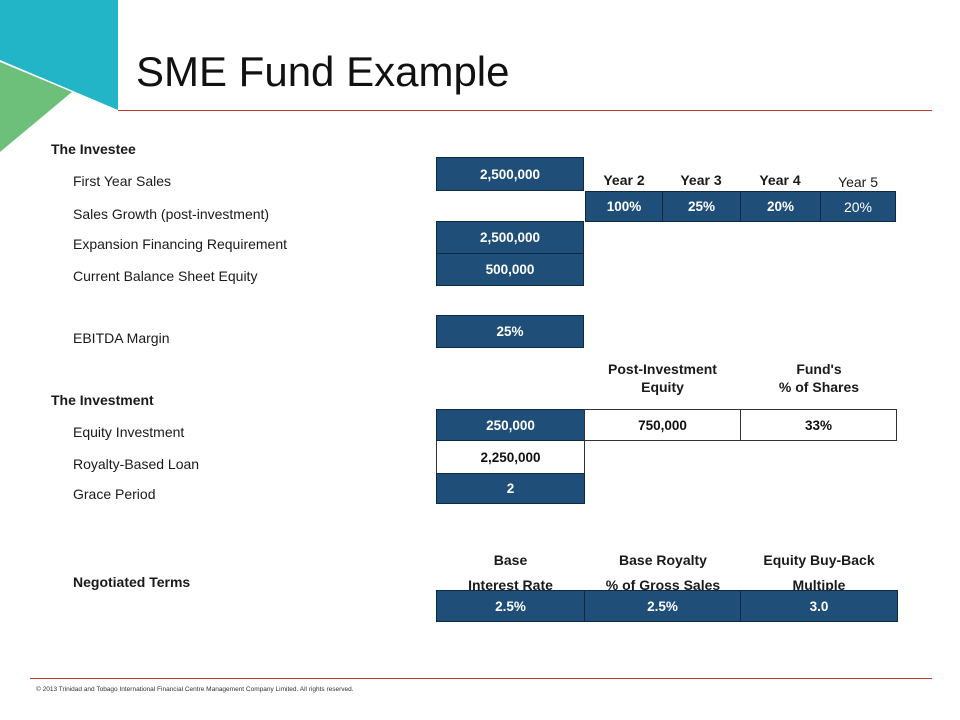 This screenshot has width=960, height=720. I want to click on base-royalty-header: Base Royalty % of Gross Sales, so click(663, 573).